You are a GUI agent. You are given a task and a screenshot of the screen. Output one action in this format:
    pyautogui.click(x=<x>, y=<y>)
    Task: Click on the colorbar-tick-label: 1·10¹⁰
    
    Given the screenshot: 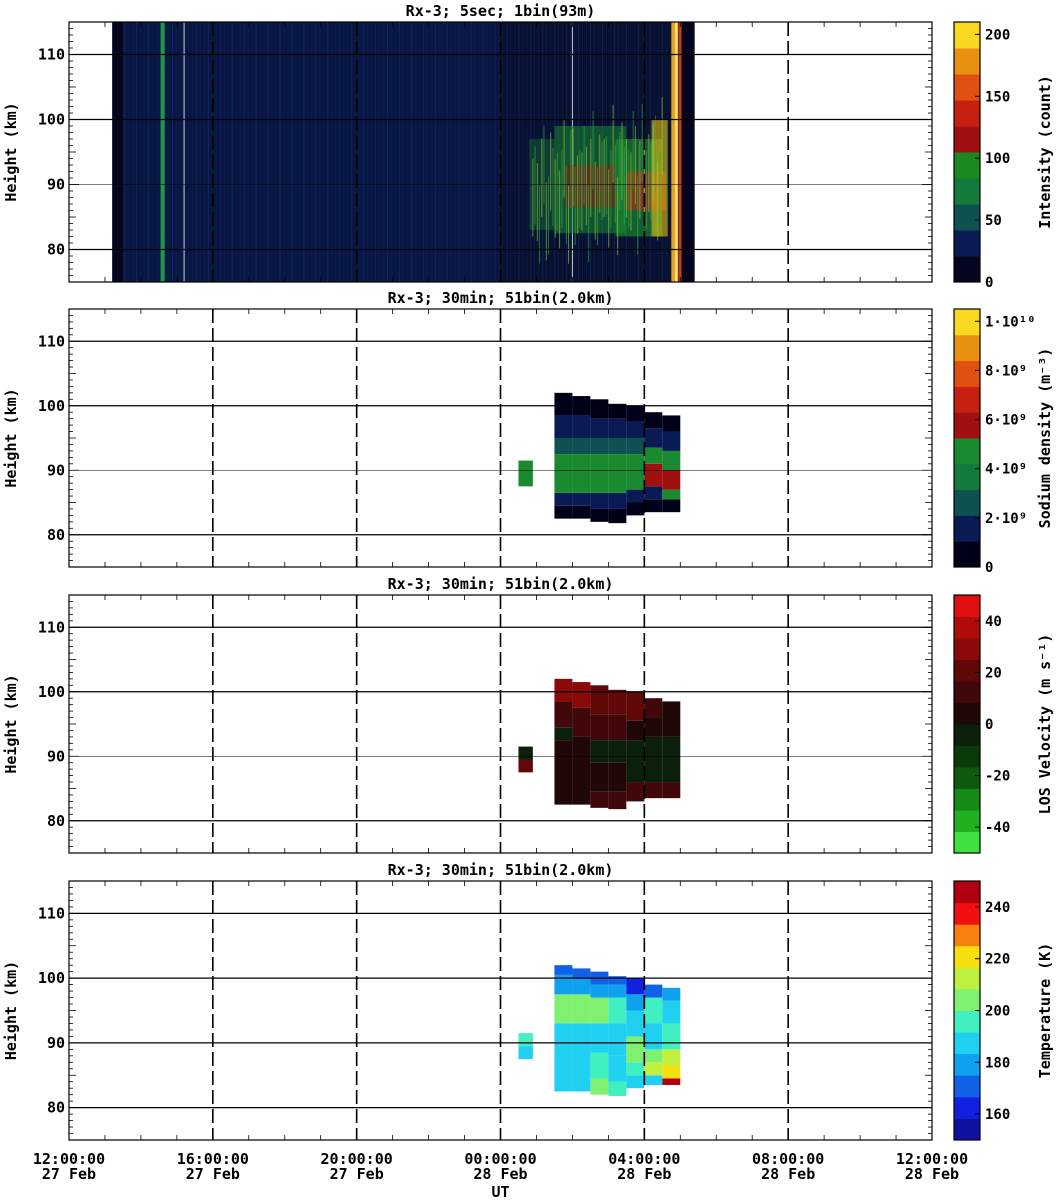 What is the action you would take?
    pyautogui.click(x=1010, y=322)
    